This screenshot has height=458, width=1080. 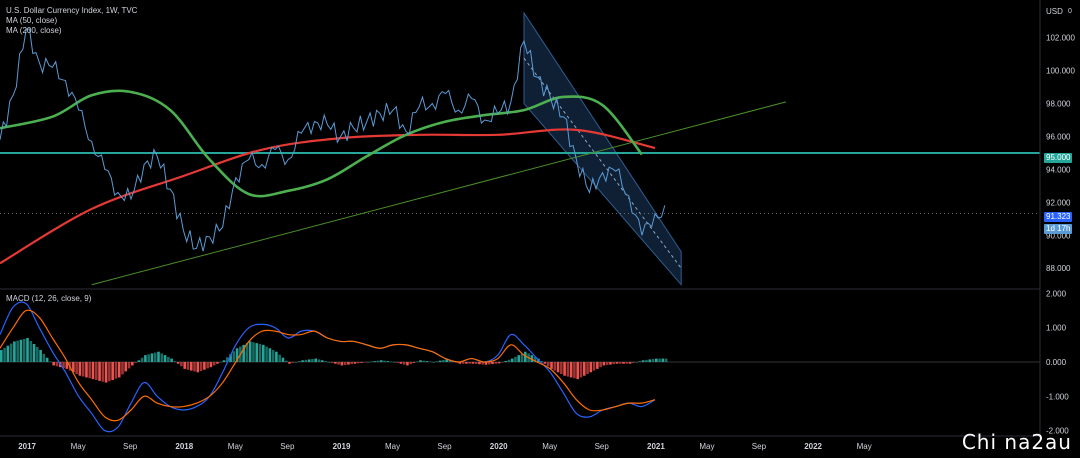 What do you see at coordinates (1058, 169) in the screenshot?
I see `price-tick-label: 94.000` at bounding box center [1058, 169].